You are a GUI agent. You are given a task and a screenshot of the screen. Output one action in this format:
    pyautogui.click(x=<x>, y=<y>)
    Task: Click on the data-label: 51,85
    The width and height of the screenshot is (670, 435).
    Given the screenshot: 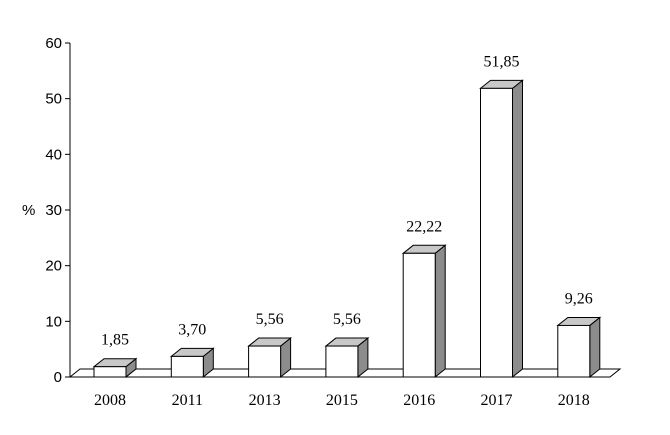 What is the action you would take?
    pyautogui.click(x=502, y=61)
    